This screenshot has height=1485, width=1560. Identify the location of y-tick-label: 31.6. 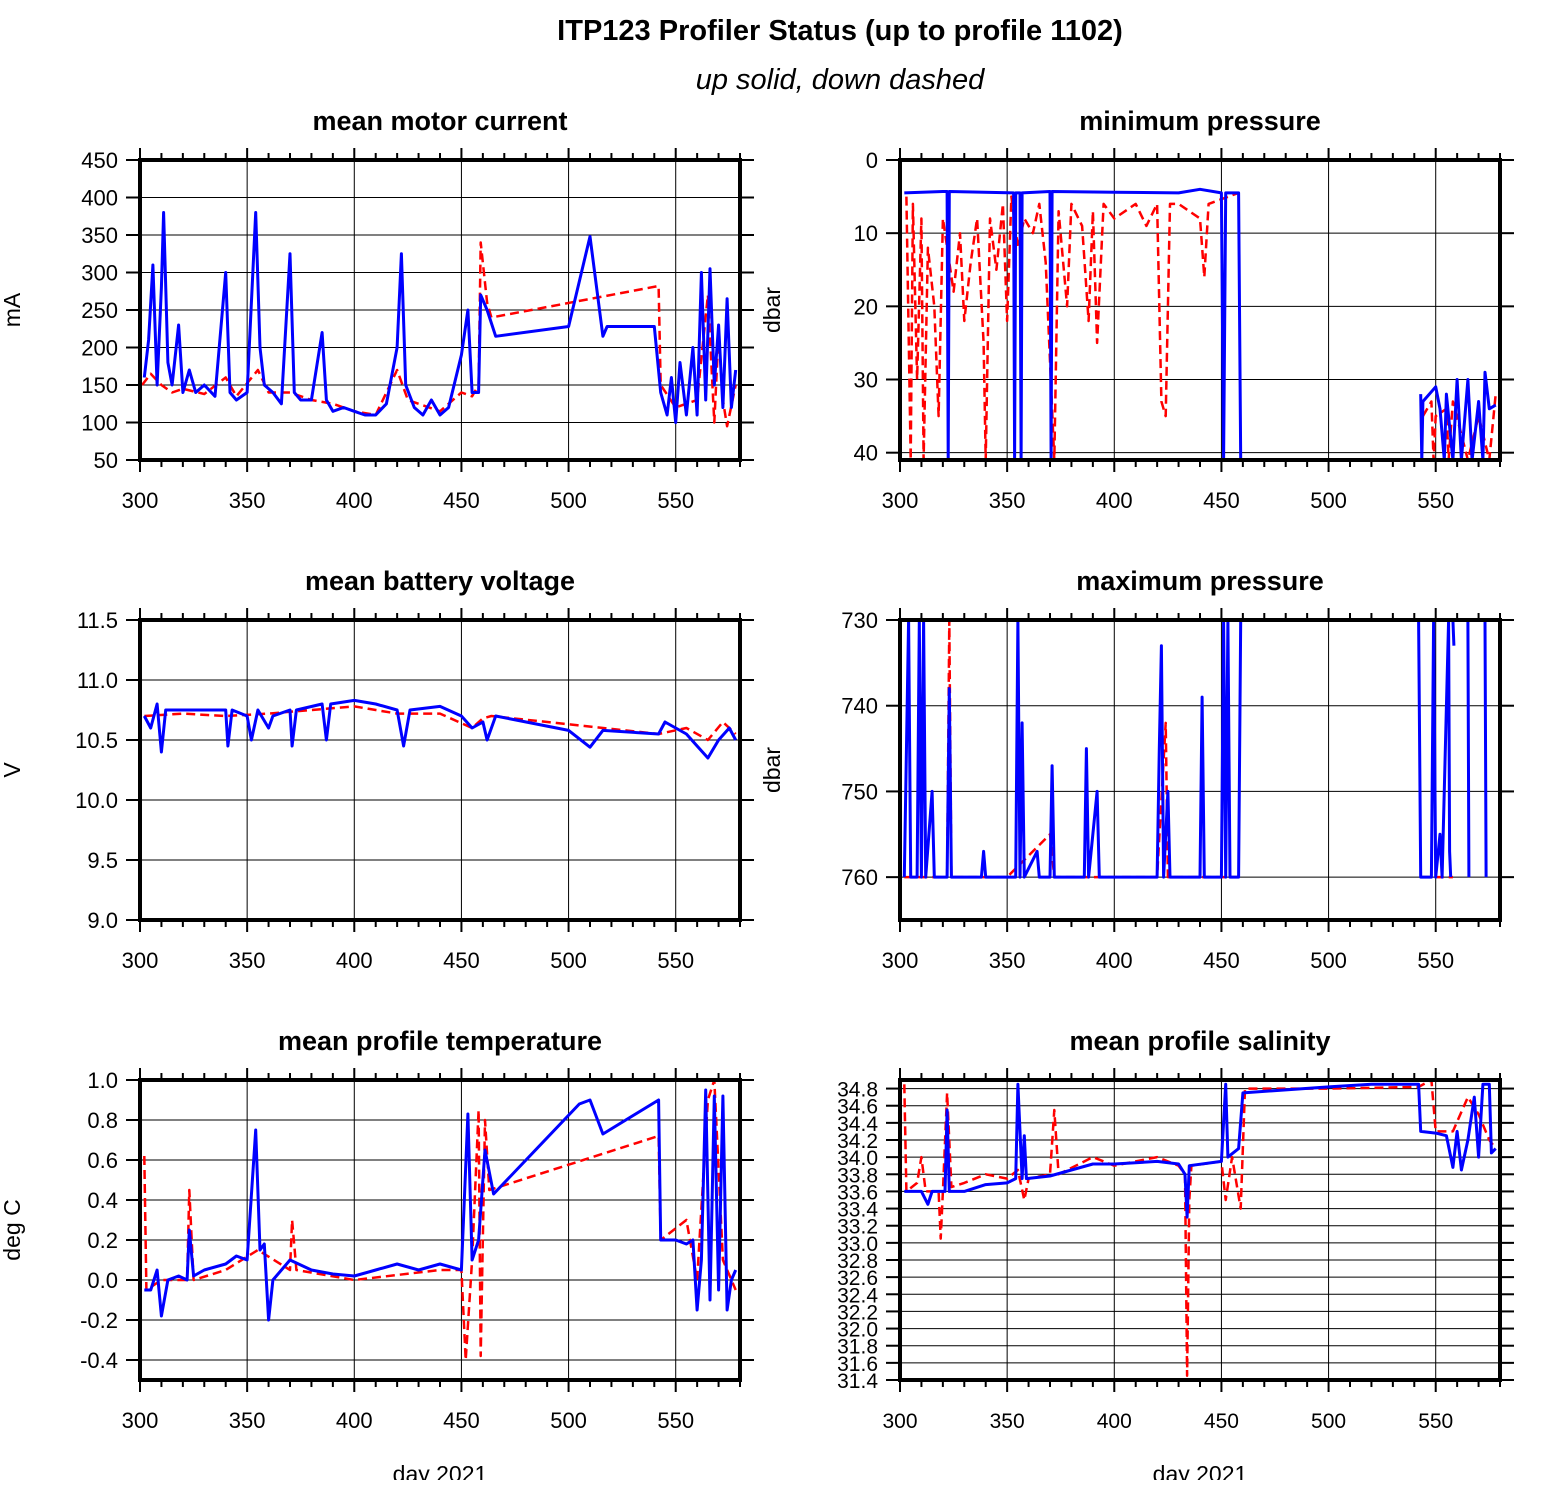
(857, 1364).